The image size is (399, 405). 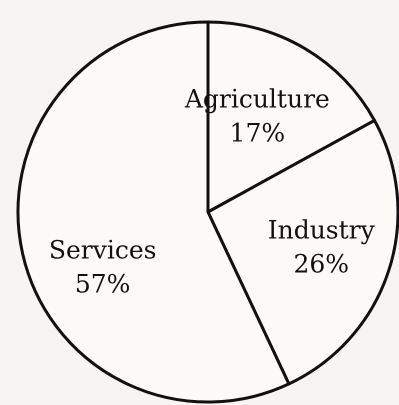 I want to click on slice-label-services: Services, so click(x=103, y=250).